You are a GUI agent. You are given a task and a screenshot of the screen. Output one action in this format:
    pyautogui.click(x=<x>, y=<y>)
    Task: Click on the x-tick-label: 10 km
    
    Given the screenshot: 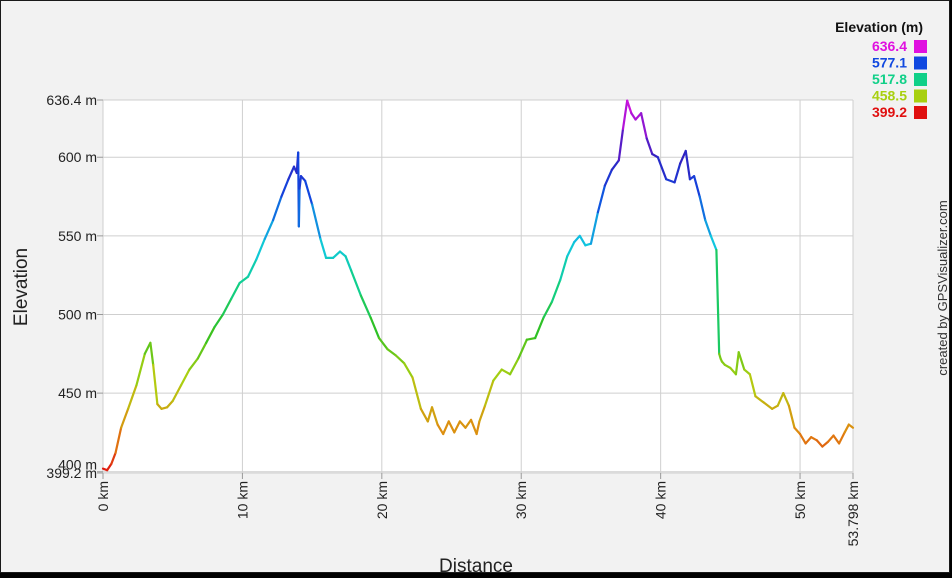 What is the action you would take?
    pyautogui.click(x=242, y=500)
    